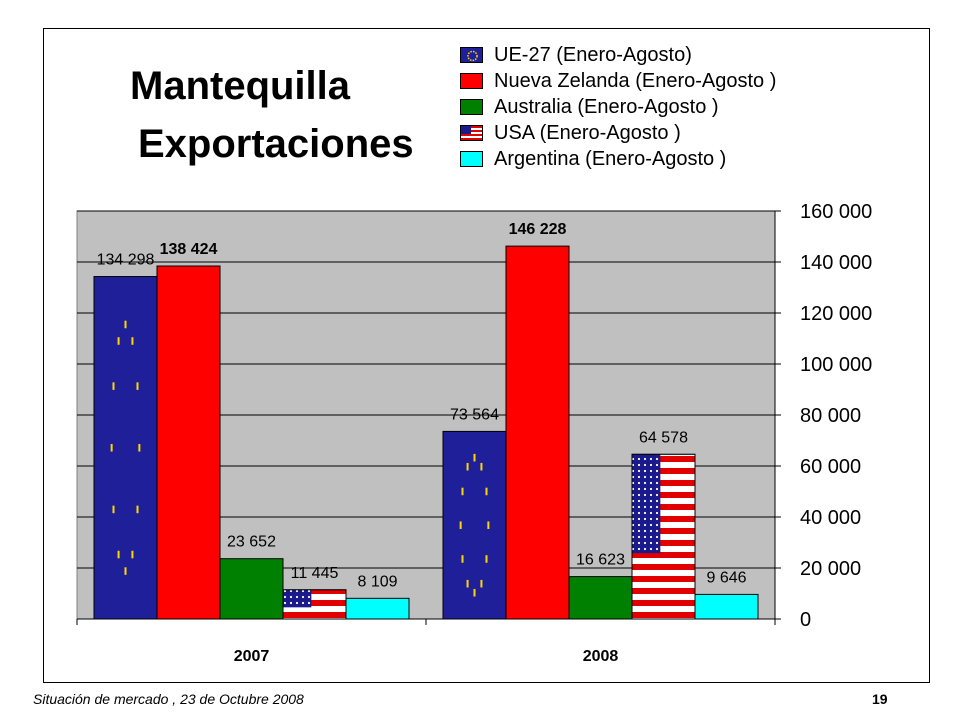 The height and width of the screenshot is (720, 960). Describe the element at coordinates (836, 212) in the screenshot. I see `y-tick-label: 160 000` at that location.